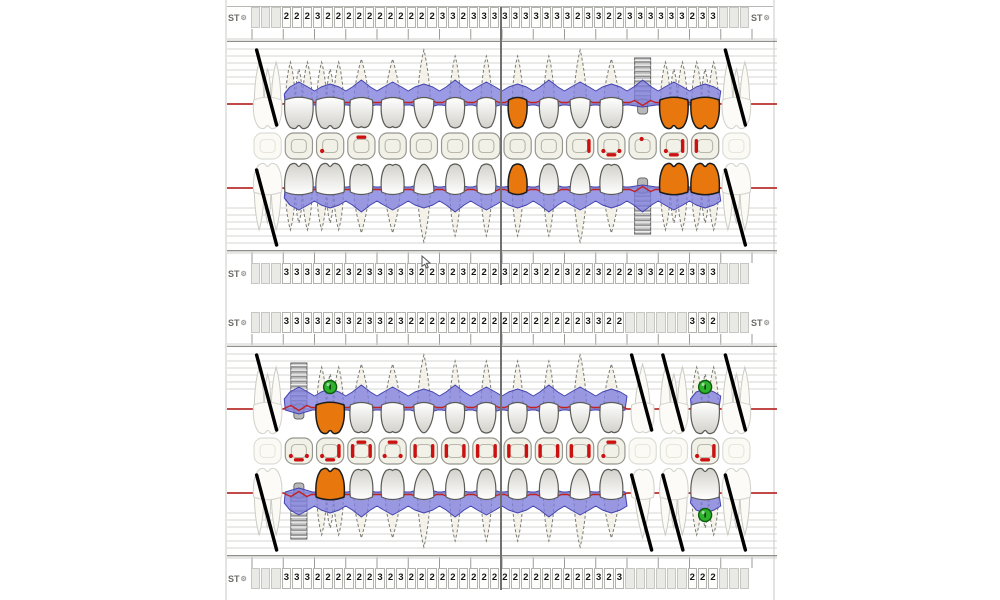 Image resolution: width=1000 pixels, height=600 pixels. What do you see at coordinates (330, 387) in the screenshot?
I see `furcation-marker-icon` at bounding box center [330, 387].